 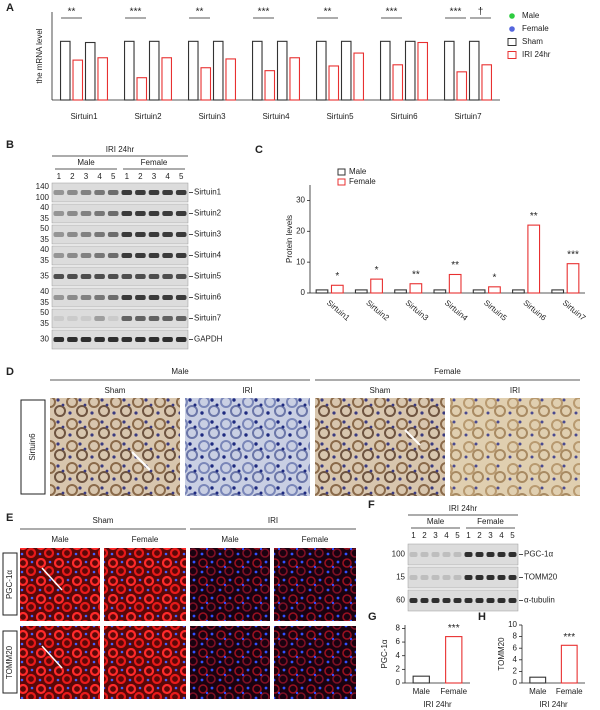 What do you see at coordinates (115, 390) in the screenshot?
I see `condition-label: Sham` at bounding box center [115, 390].